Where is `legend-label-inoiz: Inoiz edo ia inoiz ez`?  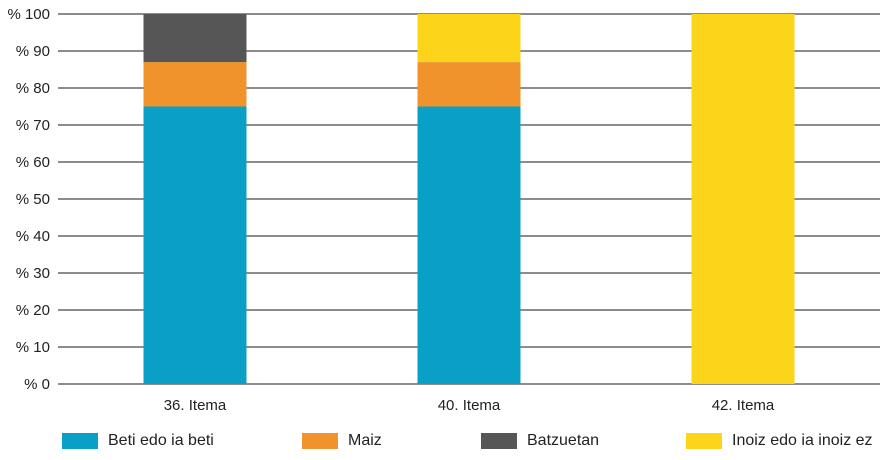
legend-label-inoiz: Inoiz edo ia inoiz ez is located at coordinates (802, 440).